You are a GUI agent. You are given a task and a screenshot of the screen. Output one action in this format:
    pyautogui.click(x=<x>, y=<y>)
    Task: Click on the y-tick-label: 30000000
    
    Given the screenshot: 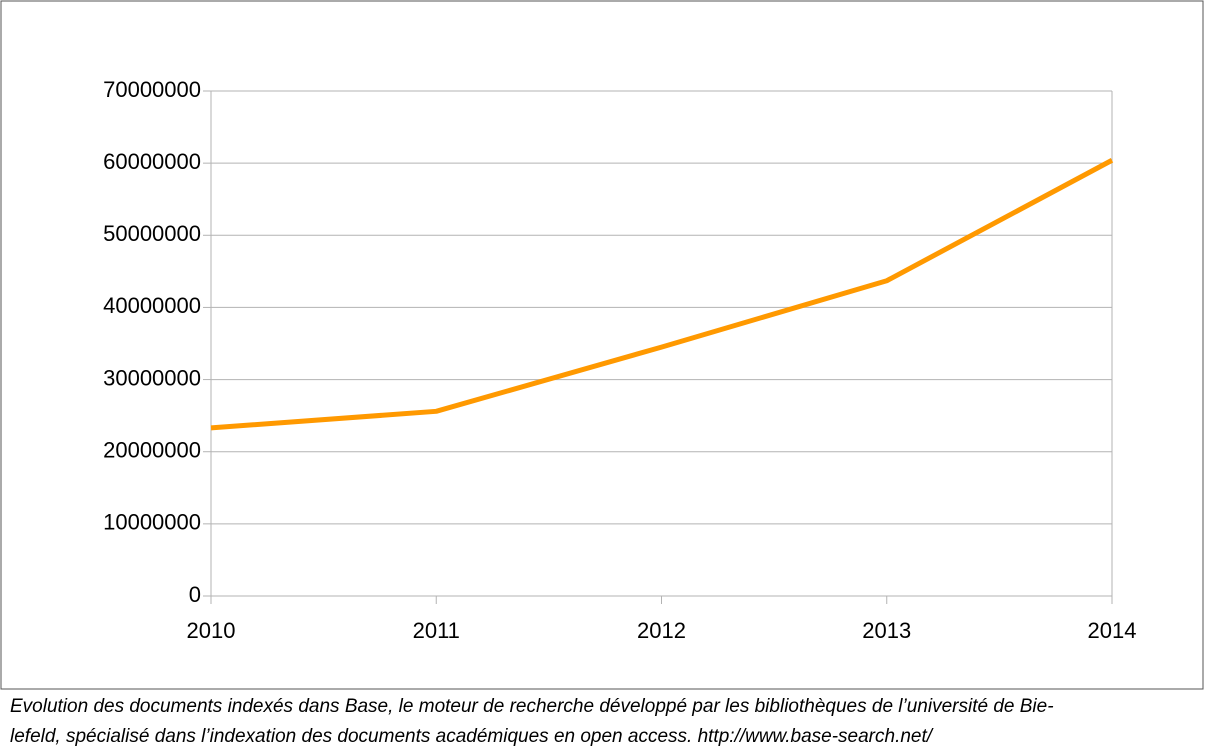 What is the action you would take?
    pyautogui.click(x=152, y=377)
    